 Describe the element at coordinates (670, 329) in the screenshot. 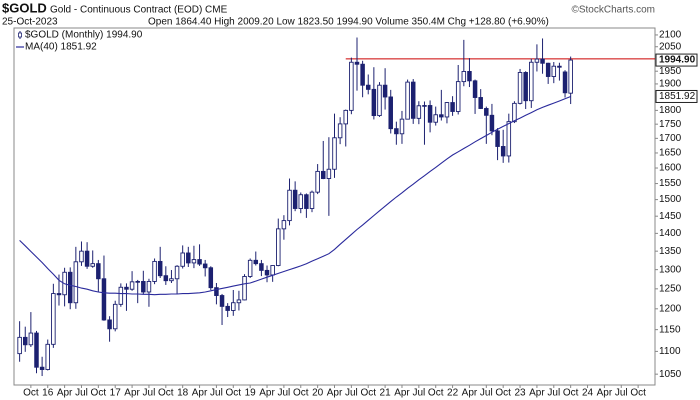

I see `y-tick-label: 1150` at that location.